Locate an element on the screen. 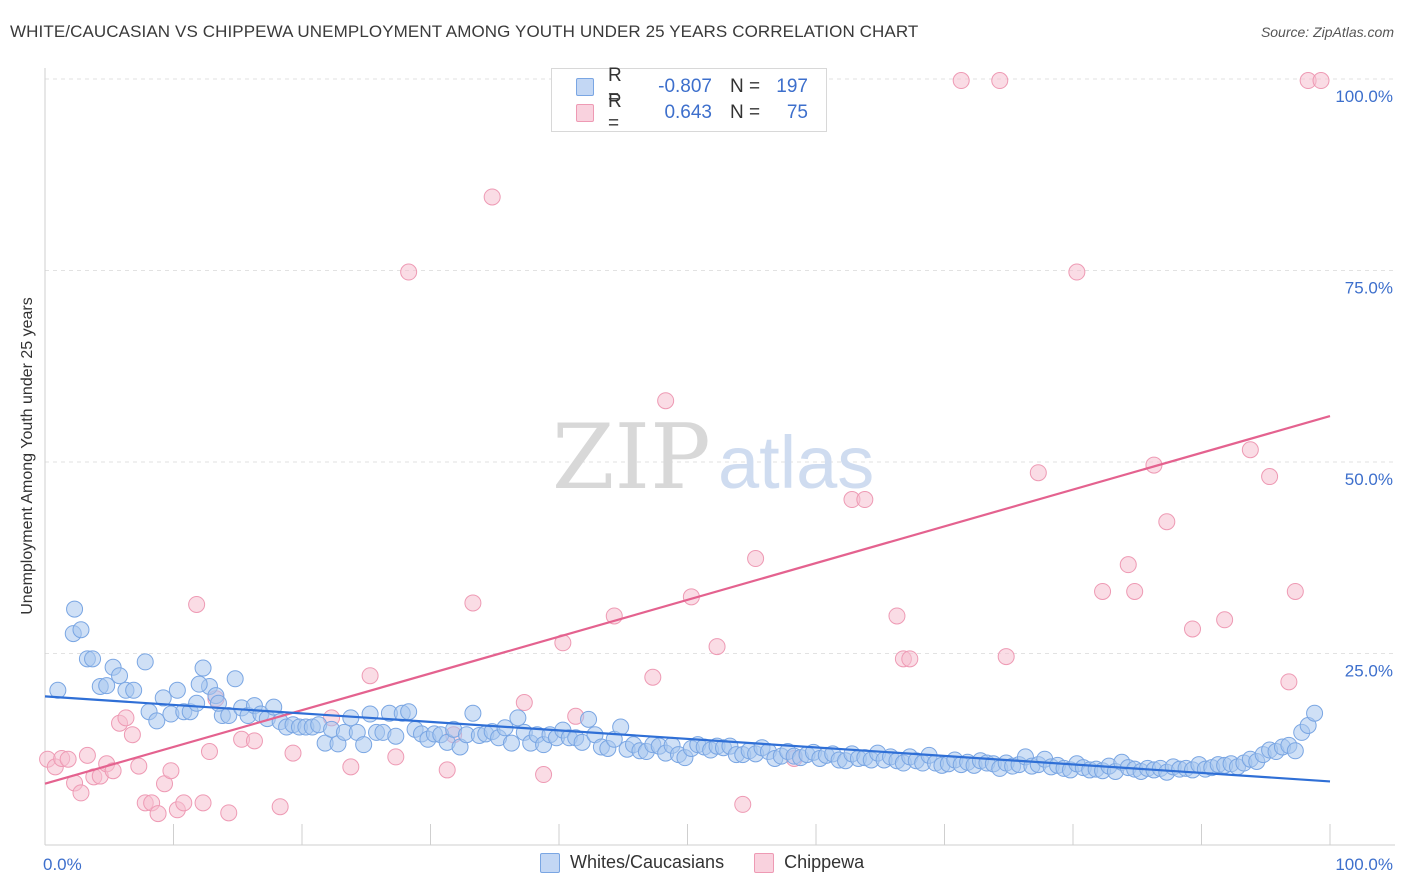 The image size is (1406, 892). legend-item-chippewa: Chippewa is located at coordinates (809, 862).